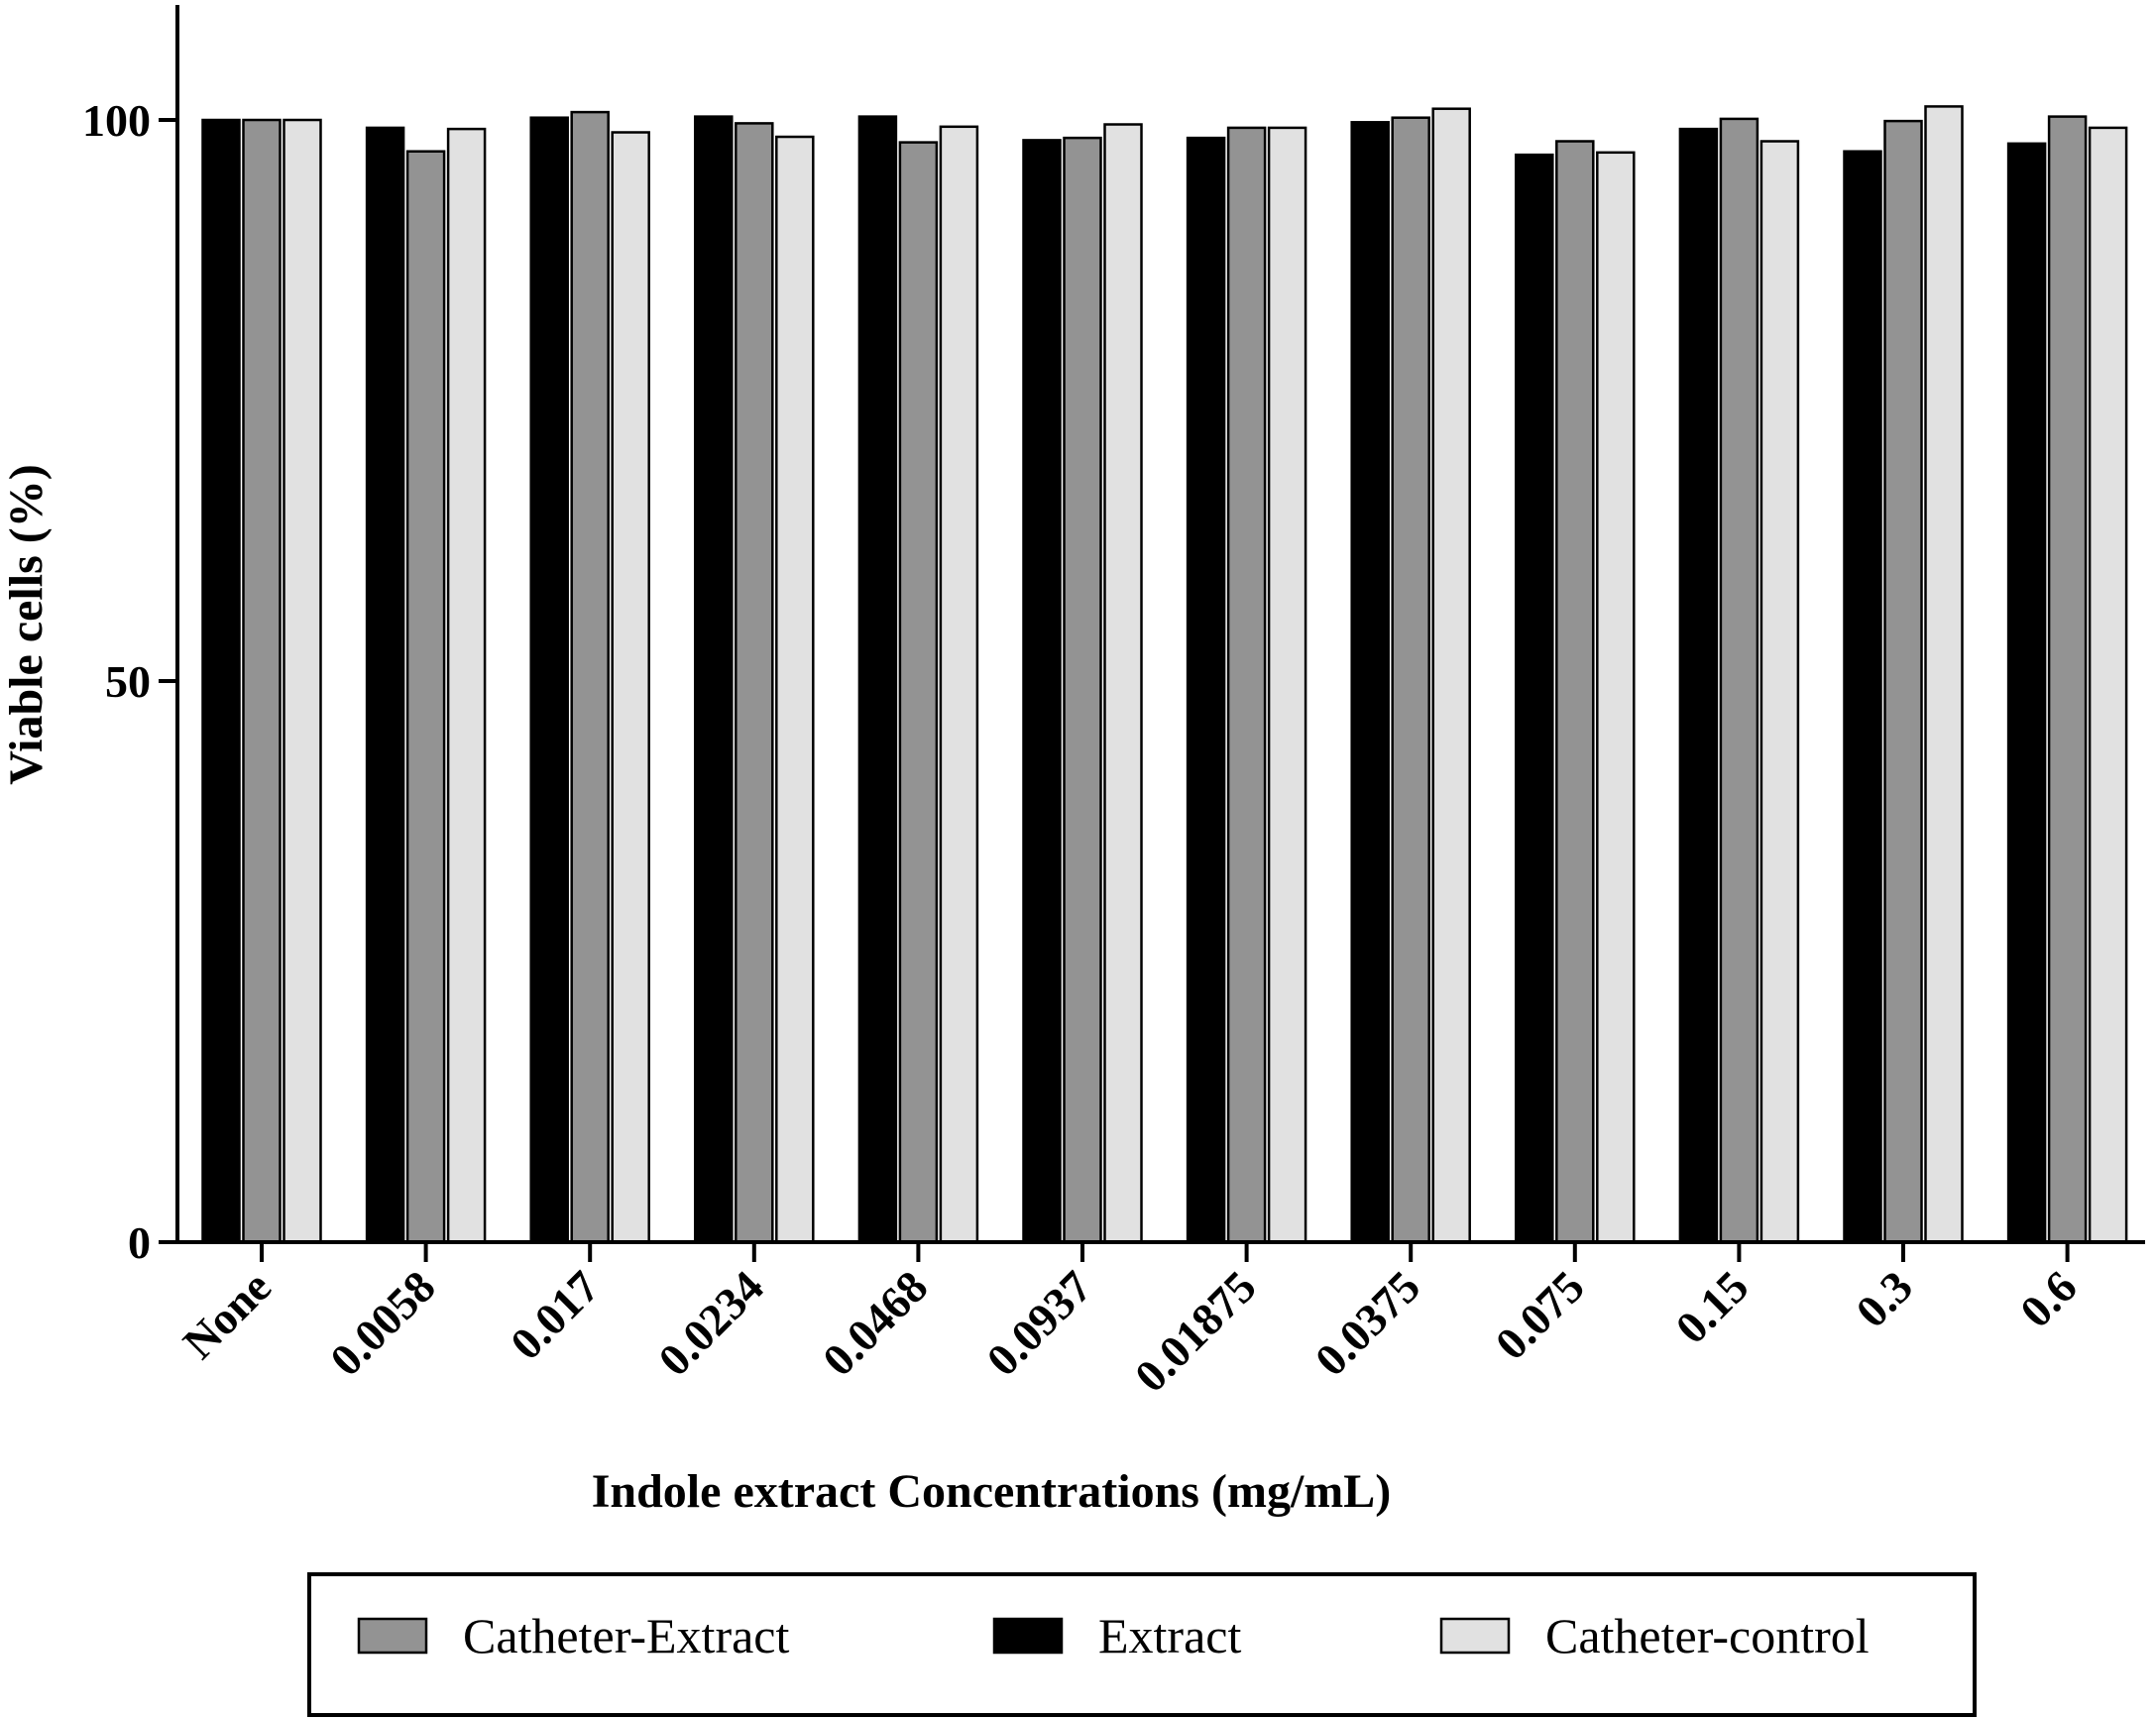 This screenshot has width=2156, height=1719. What do you see at coordinates (1884, 1299) in the screenshot?
I see `x-tick-label: 0.3` at bounding box center [1884, 1299].